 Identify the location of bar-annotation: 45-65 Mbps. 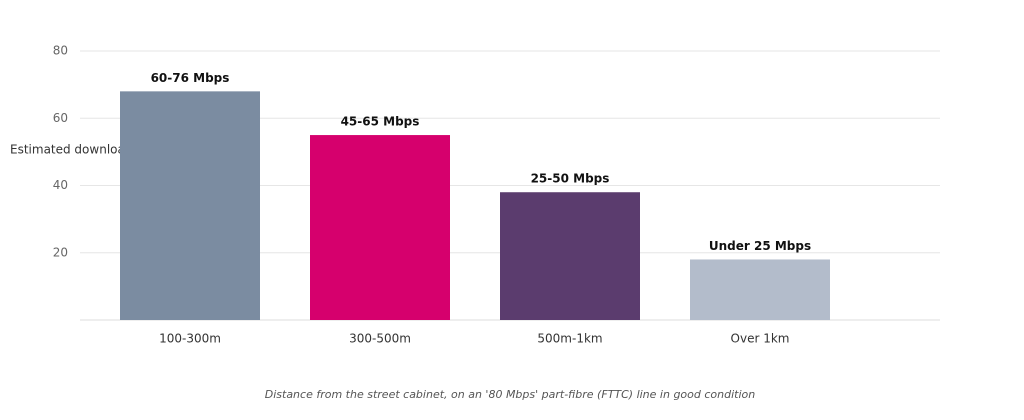
(380, 122).